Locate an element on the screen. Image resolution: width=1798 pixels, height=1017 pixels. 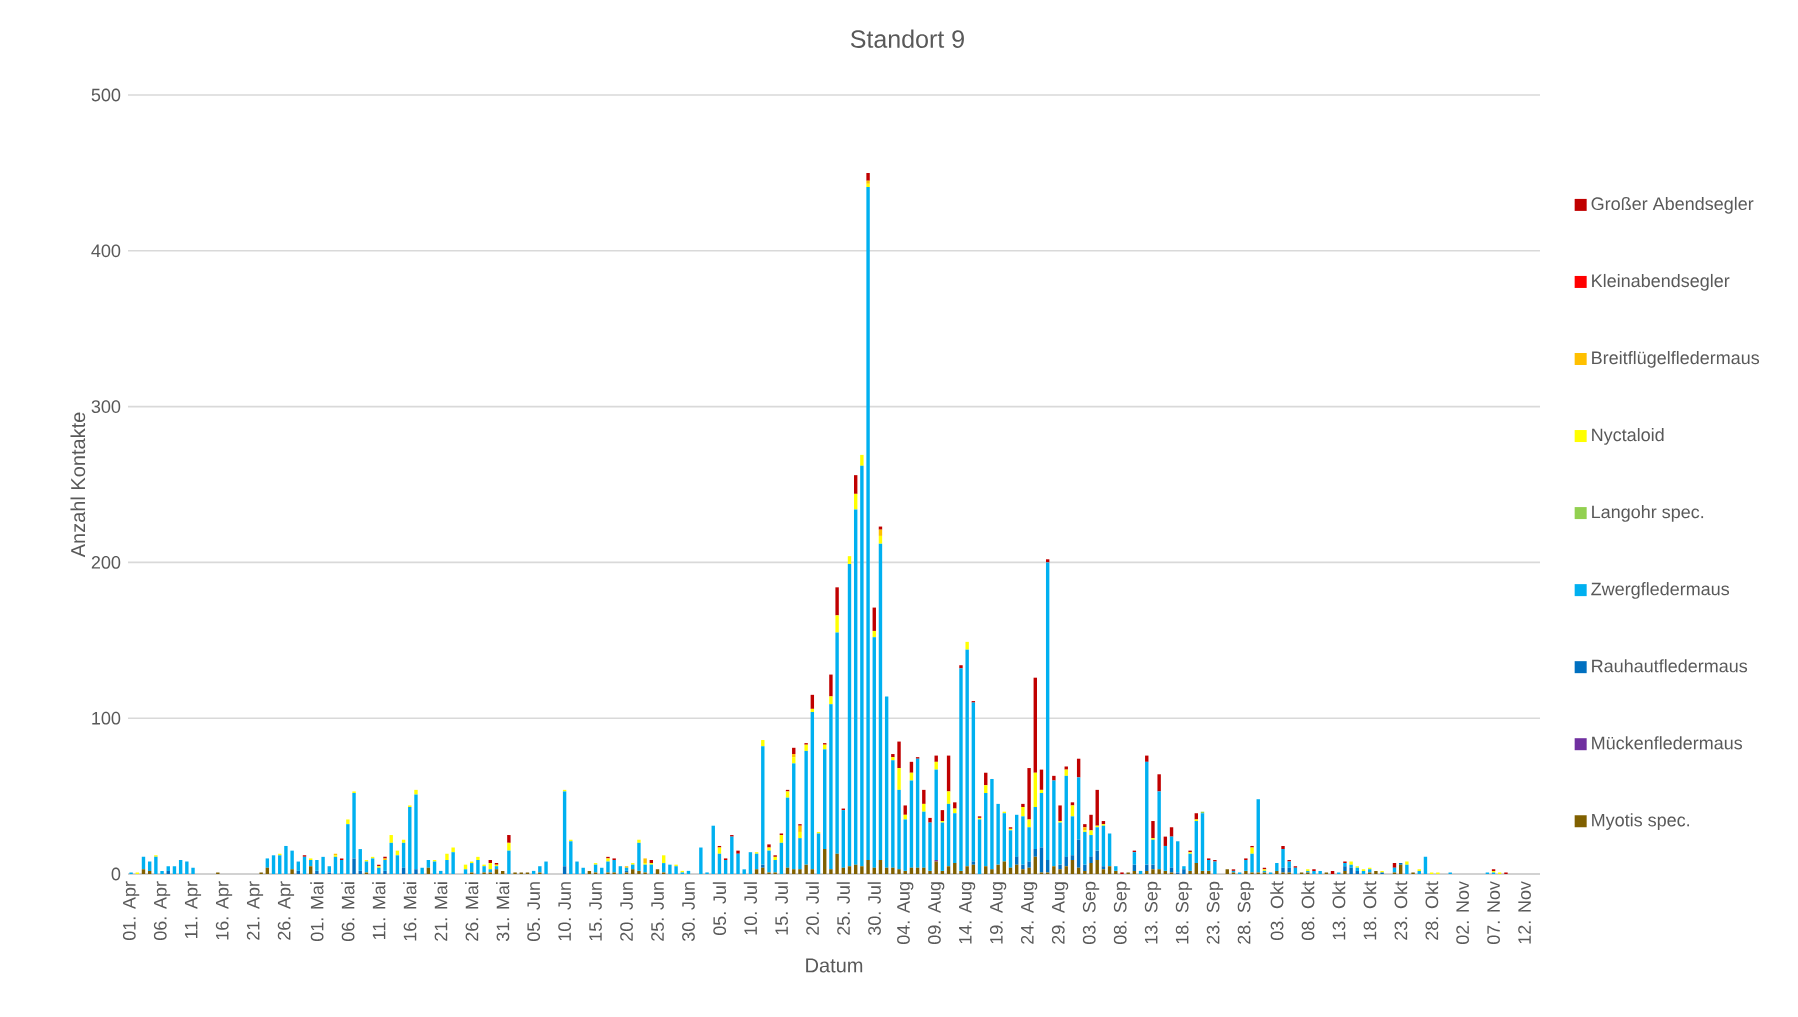
x-tick-label: 26. Apr is located at coordinates (286, 910).